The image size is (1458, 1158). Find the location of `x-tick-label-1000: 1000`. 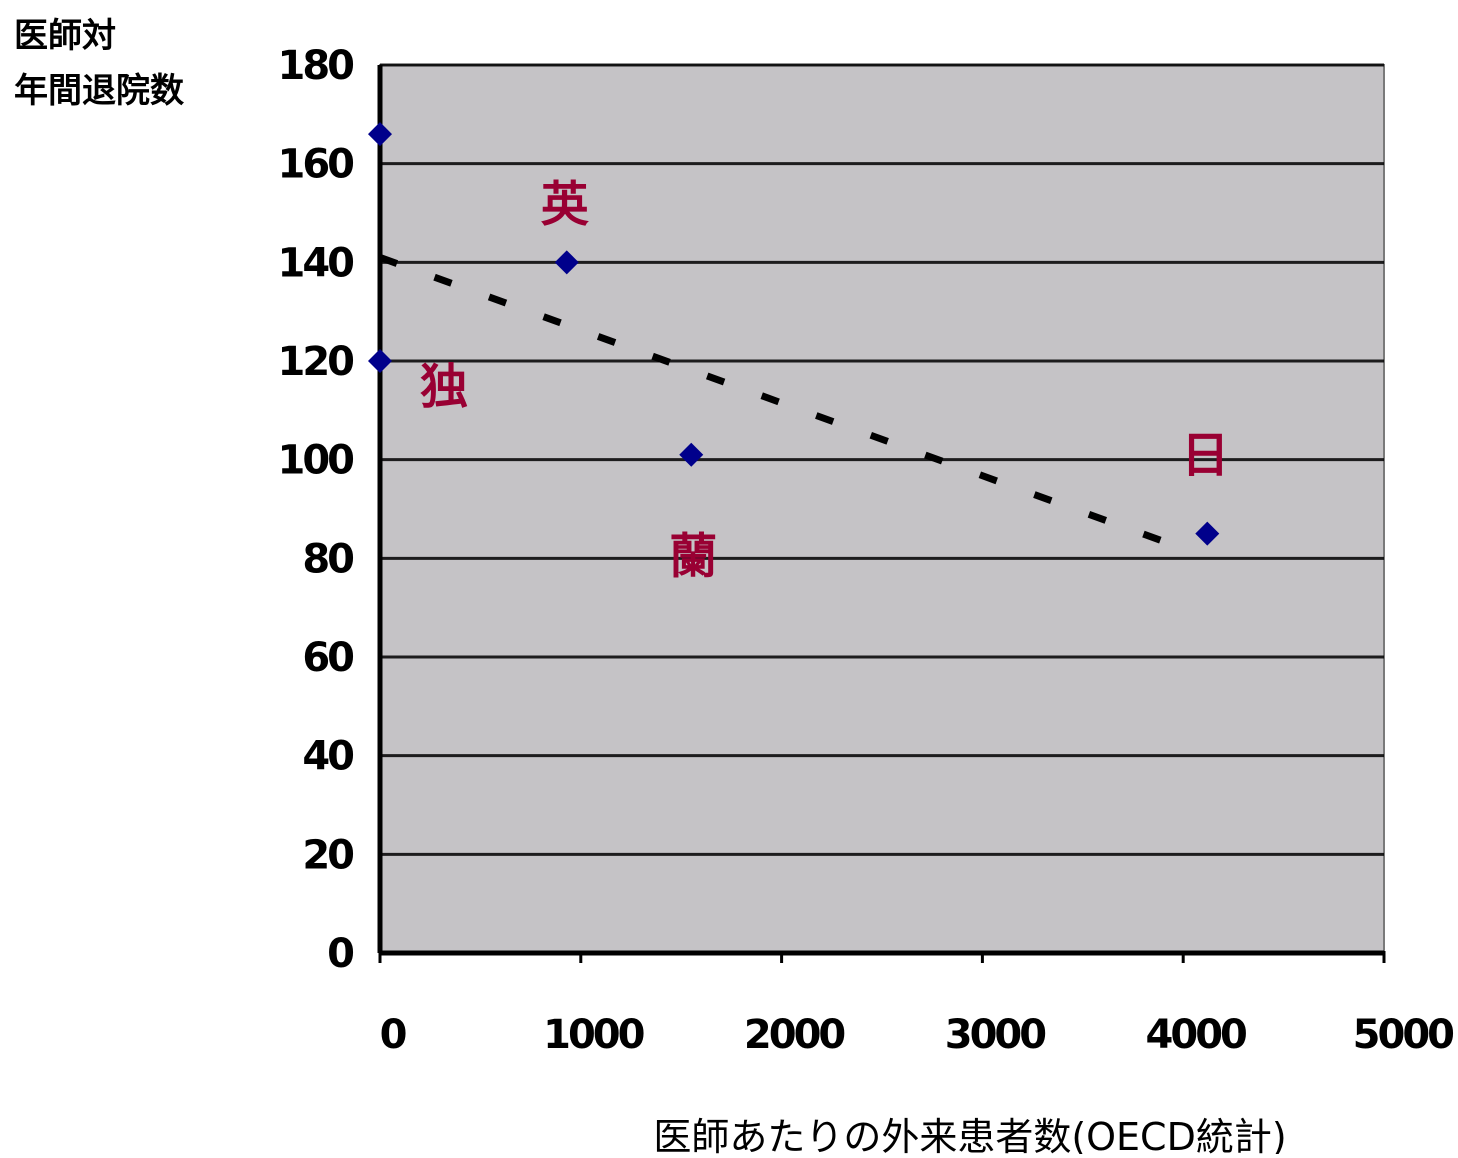

x-tick-label-1000: 1000 is located at coordinates (593, 1035).